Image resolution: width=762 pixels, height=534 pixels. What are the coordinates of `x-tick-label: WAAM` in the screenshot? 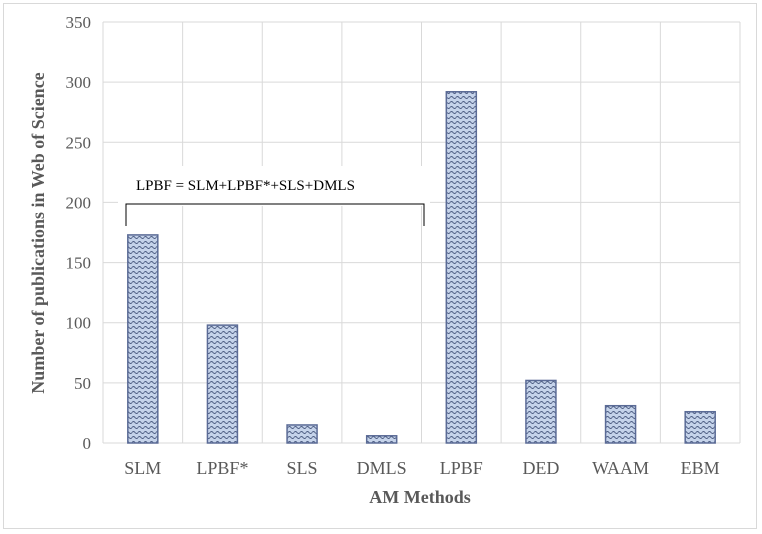 It's located at (620, 468).